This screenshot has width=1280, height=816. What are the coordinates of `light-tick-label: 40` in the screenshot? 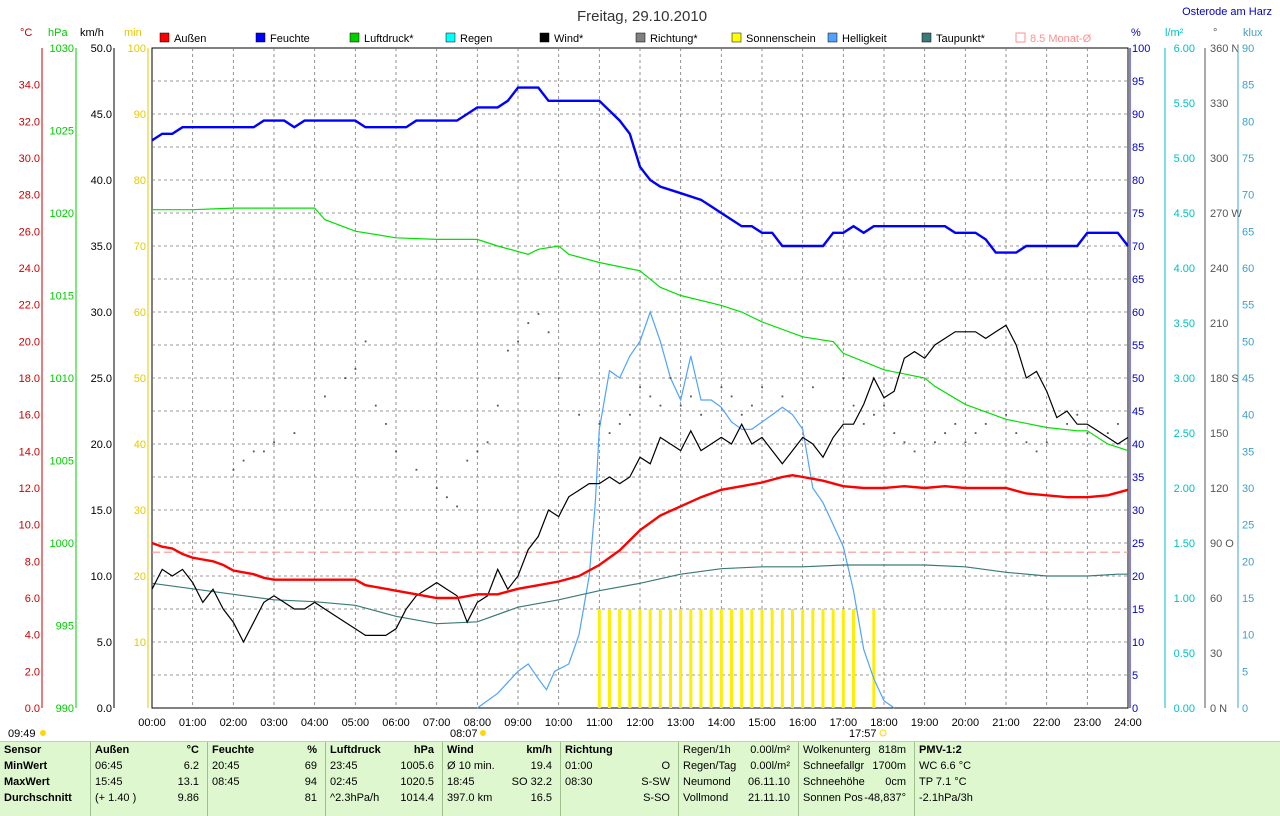 It's located at (1248, 416).